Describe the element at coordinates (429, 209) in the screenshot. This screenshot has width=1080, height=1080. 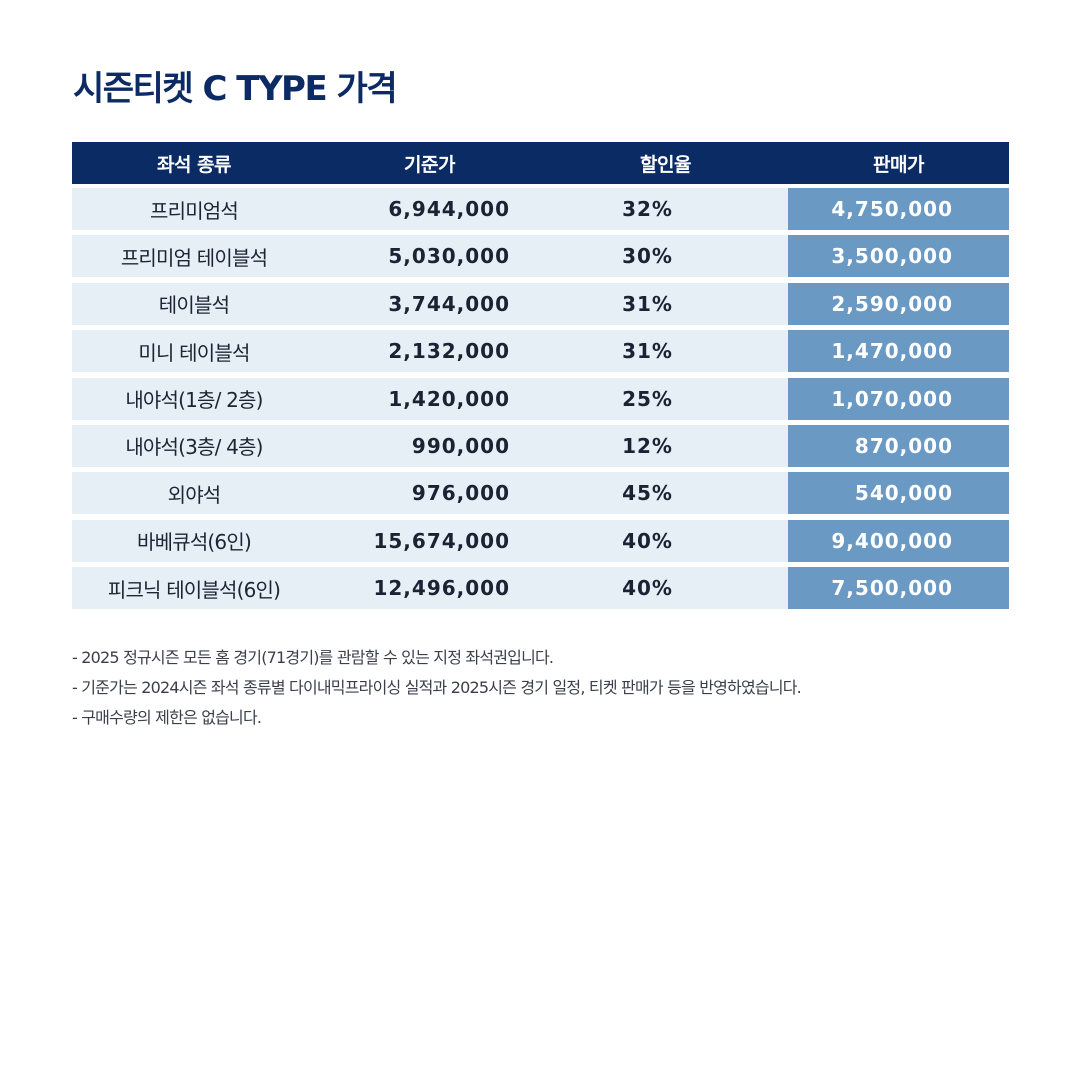
I see `base-price-cell: 6,944,000` at that location.